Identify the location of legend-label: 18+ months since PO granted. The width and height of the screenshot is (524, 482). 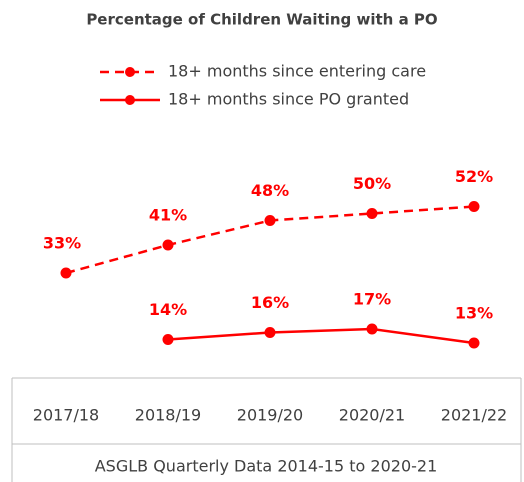
(288, 99).